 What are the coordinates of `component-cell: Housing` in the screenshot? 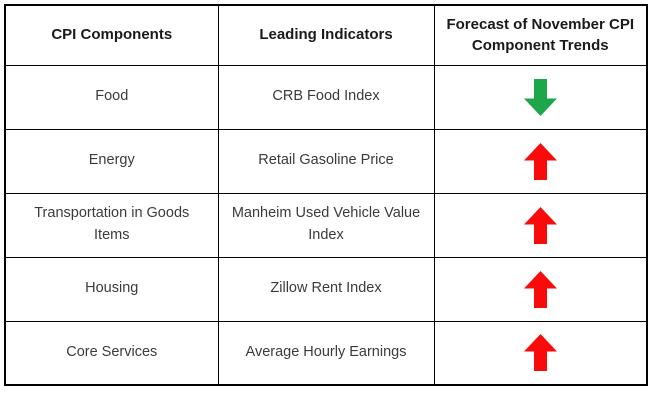 It's located at (111, 289).